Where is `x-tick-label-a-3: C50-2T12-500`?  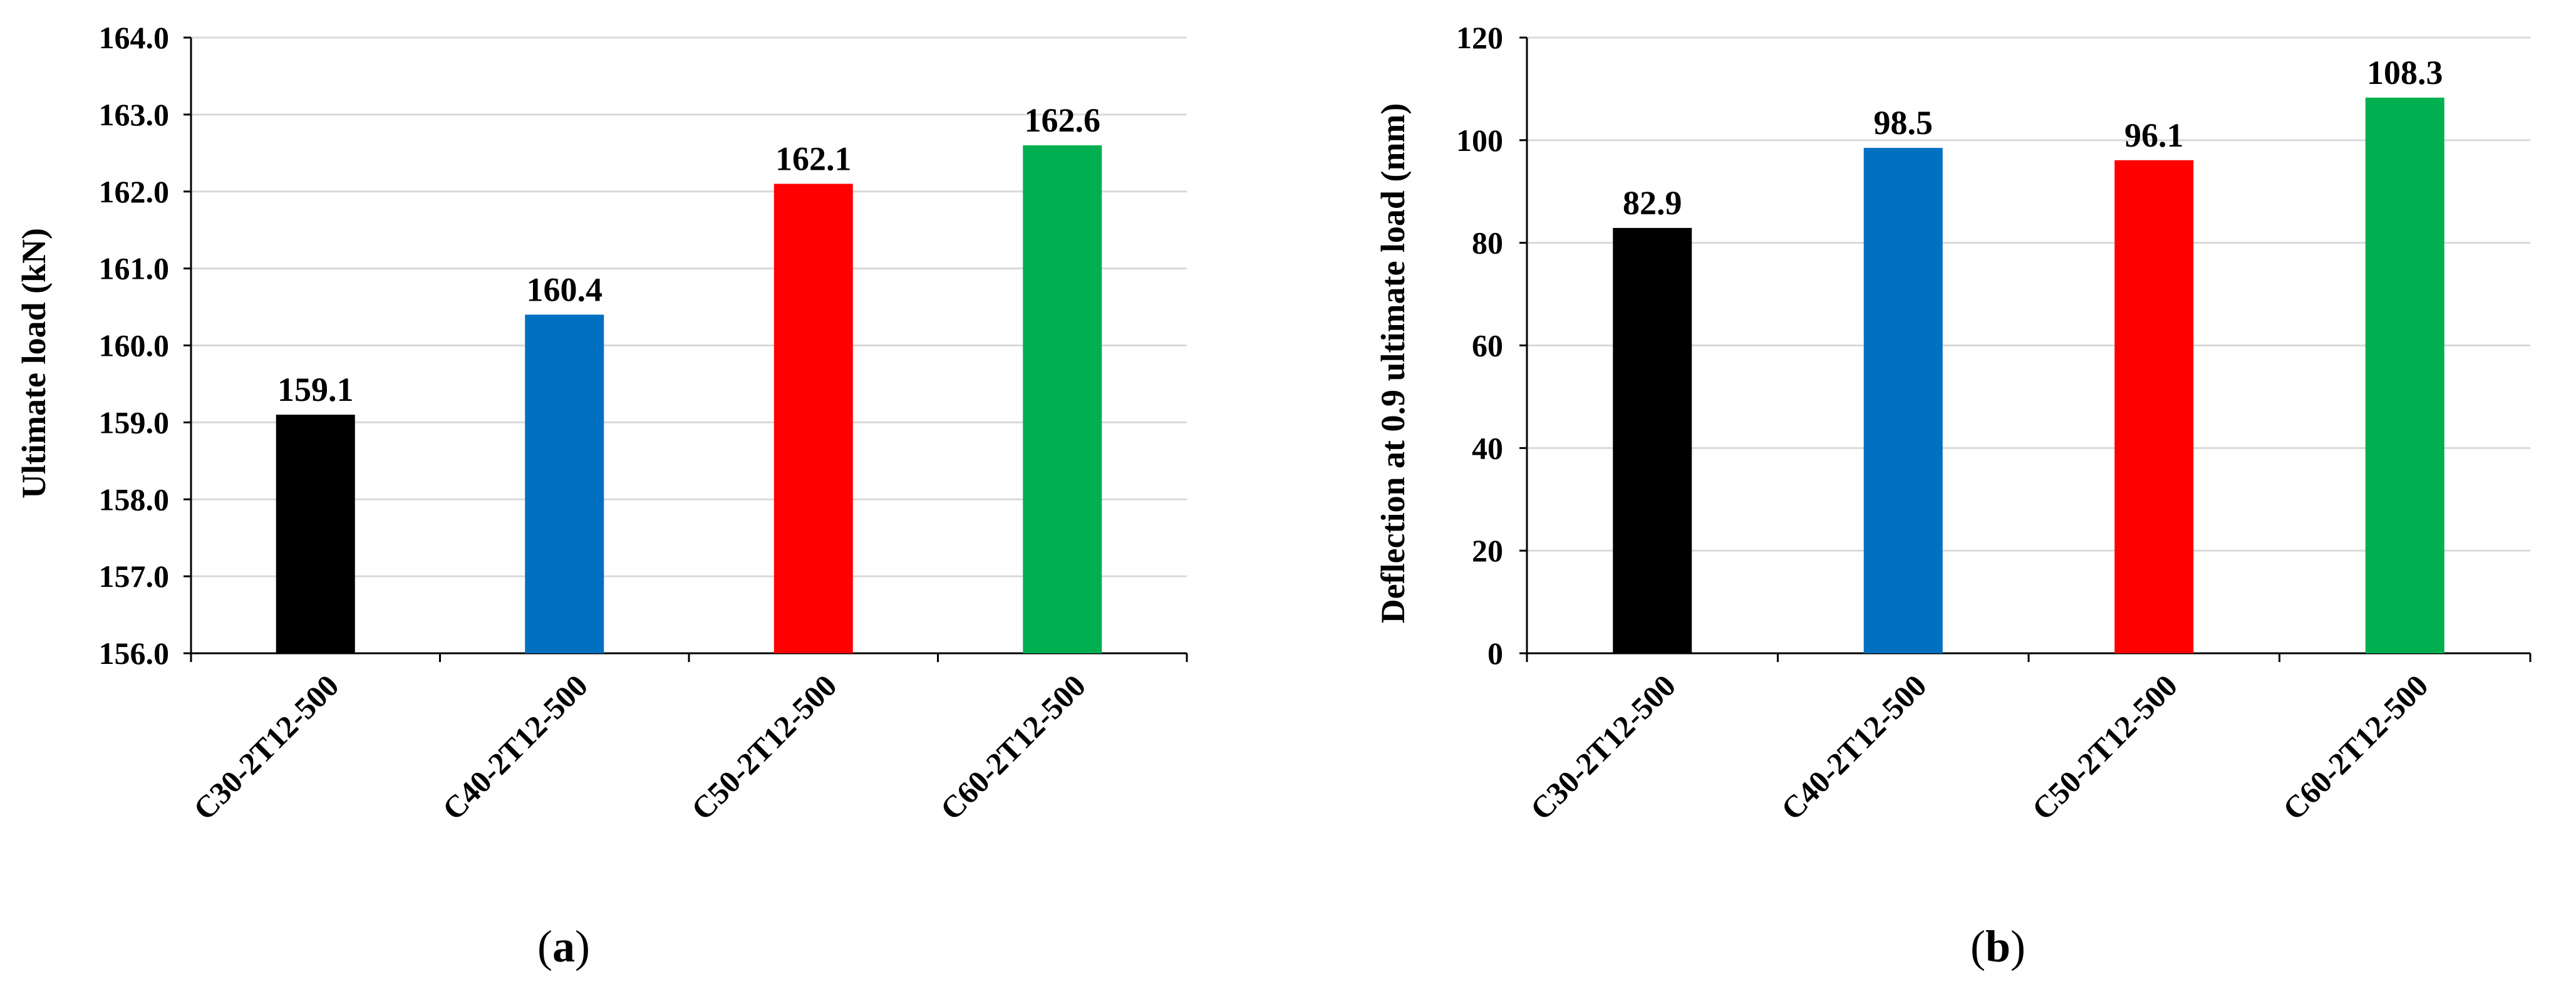
x-tick-label-a-3: C50-2T12-500 is located at coordinates (764, 747).